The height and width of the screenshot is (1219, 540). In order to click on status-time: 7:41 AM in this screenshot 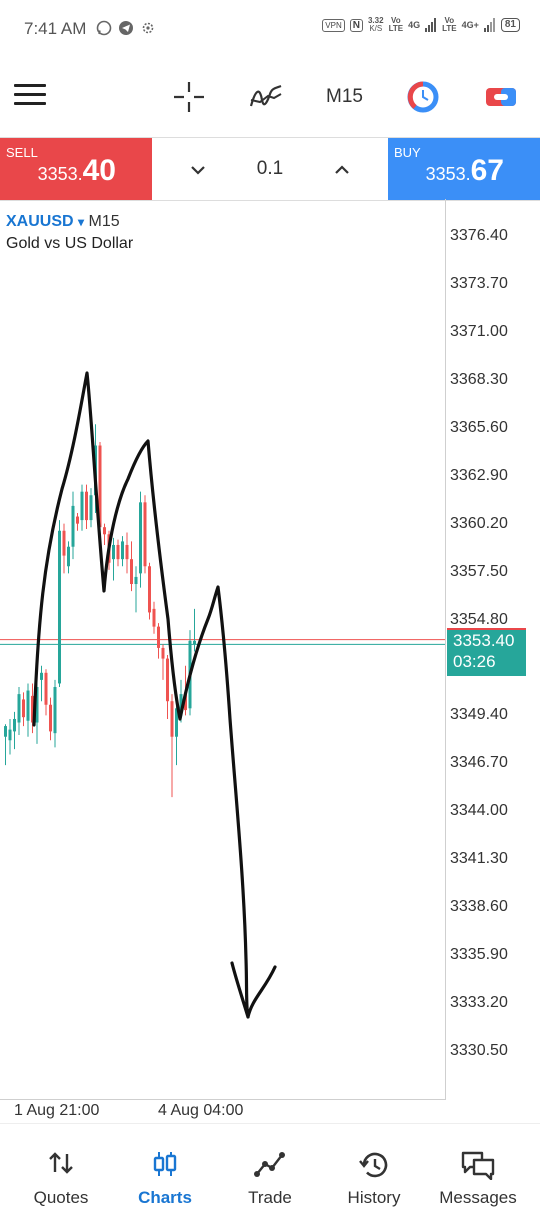, I will do `click(55, 28)`.